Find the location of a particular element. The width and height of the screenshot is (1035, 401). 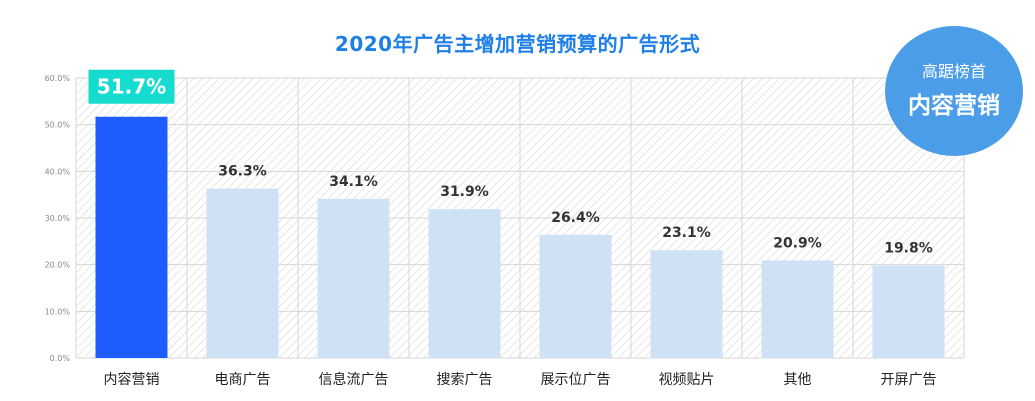

x-tick-label: 信息流广告 is located at coordinates (354, 379).